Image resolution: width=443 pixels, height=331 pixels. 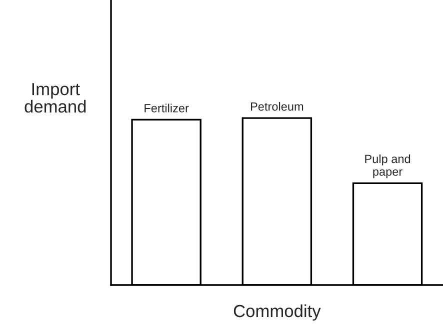 I want to click on x-tick-label: Fertilizer, so click(x=166, y=108).